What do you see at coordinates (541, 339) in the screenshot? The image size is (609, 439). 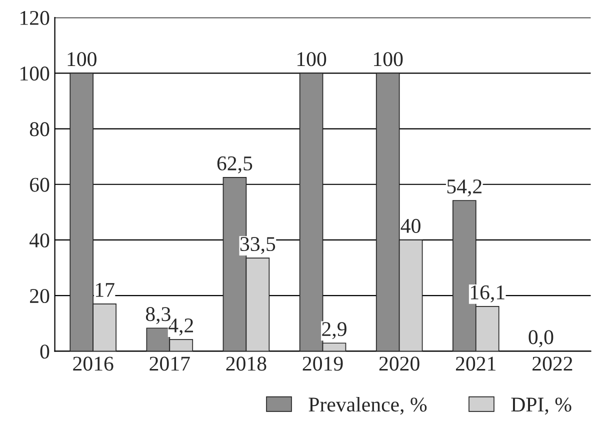 I see `data-label: 0,0` at bounding box center [541, 339].